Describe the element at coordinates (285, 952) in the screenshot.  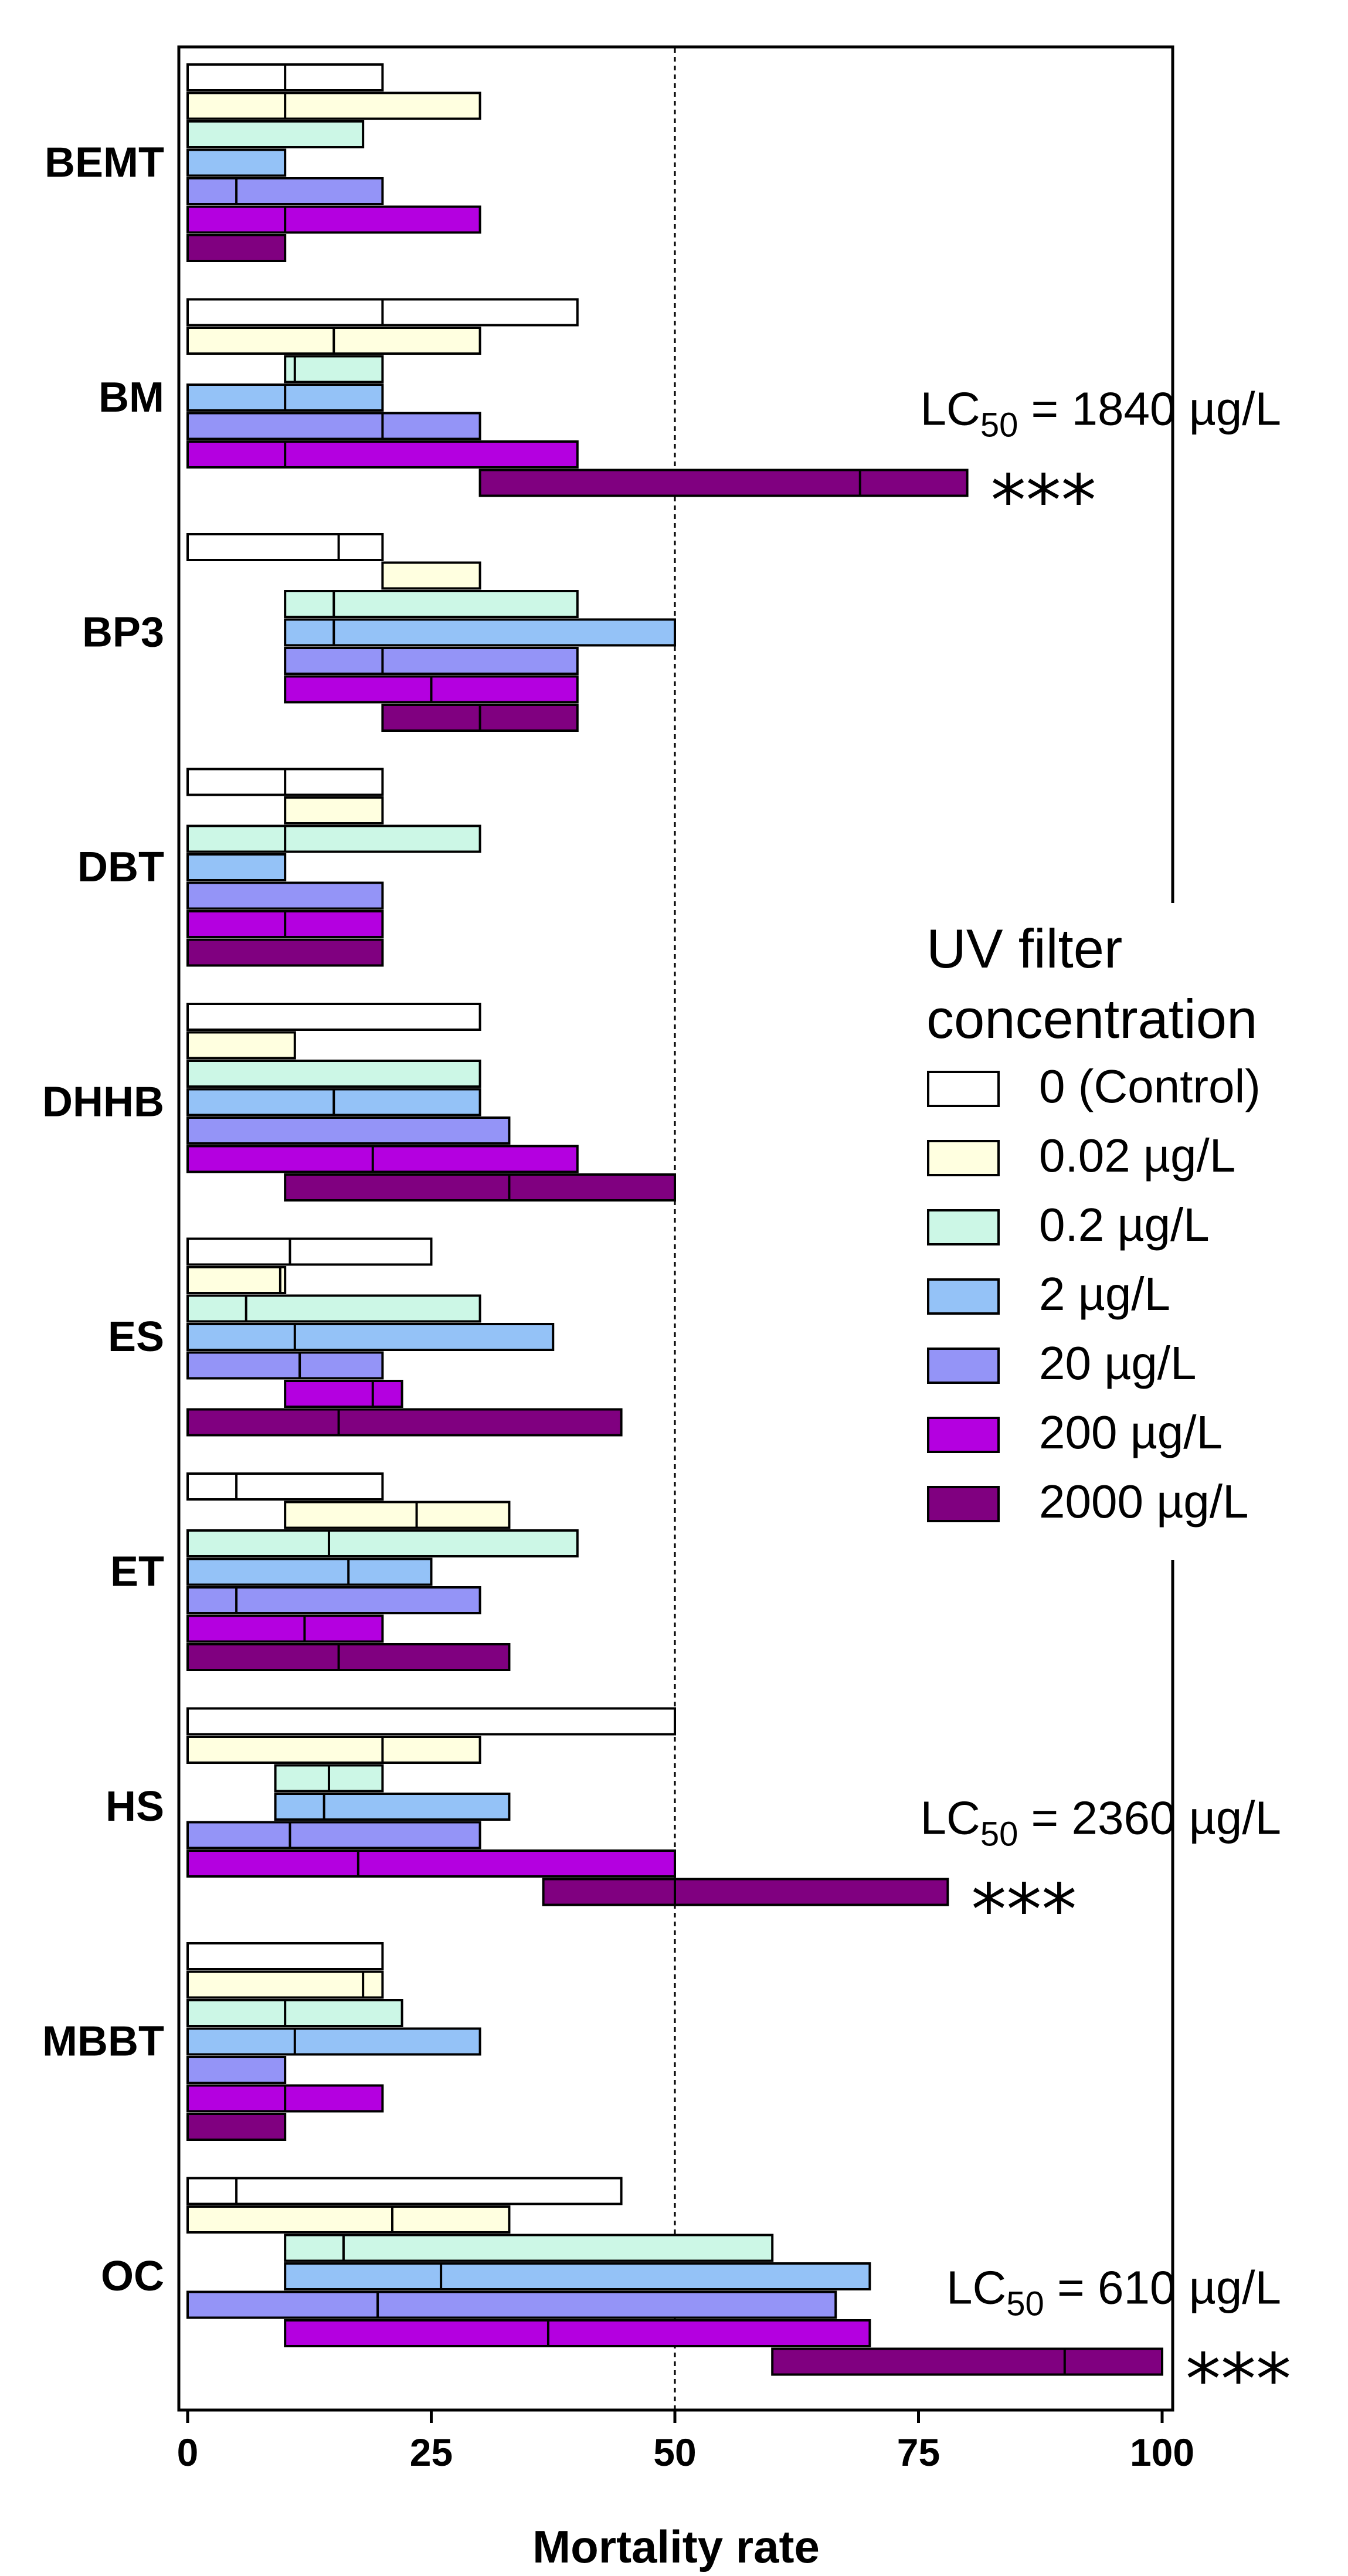
I see `bar-dbt-2000-g-l` at that location.